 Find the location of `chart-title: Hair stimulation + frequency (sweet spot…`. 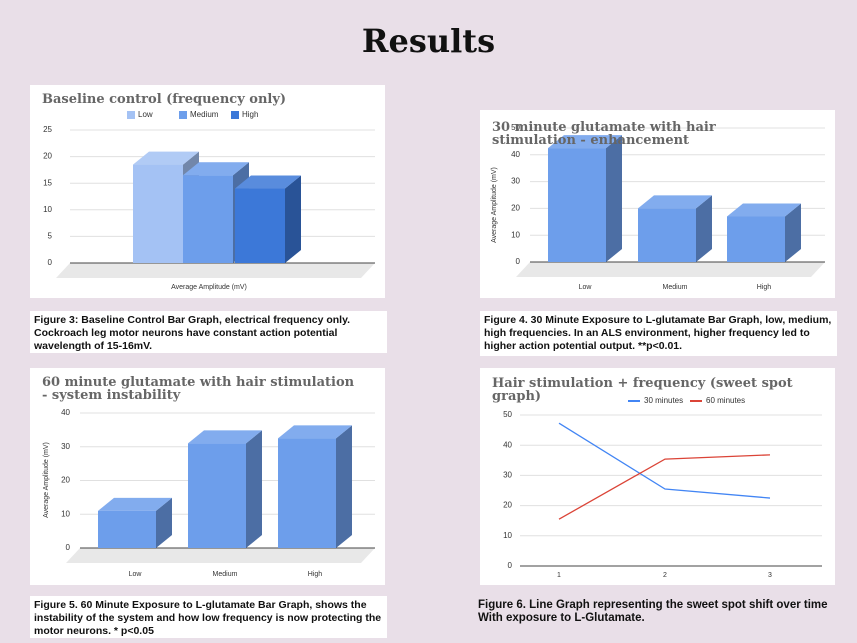

chart-title: Hair stimulation + frequency (sweet spot… is located at coordinates (642, 390).